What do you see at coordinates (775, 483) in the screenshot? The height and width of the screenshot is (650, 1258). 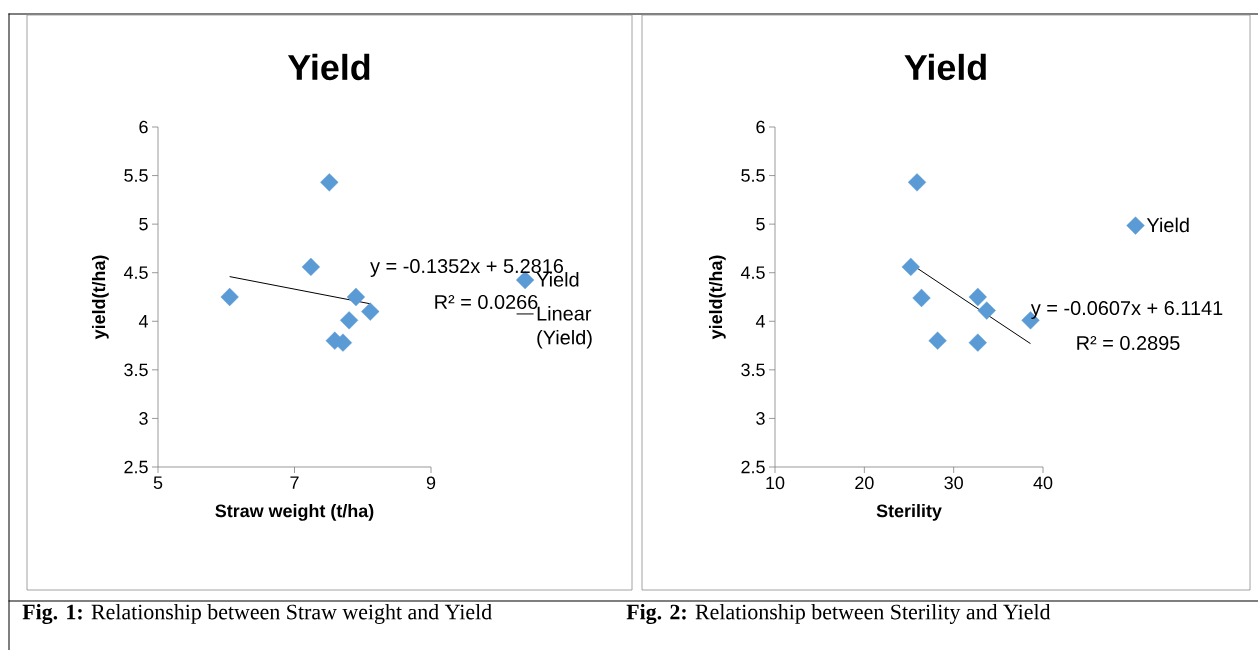 I see `x-tick-label: 10` at bounding box center [775, 483].